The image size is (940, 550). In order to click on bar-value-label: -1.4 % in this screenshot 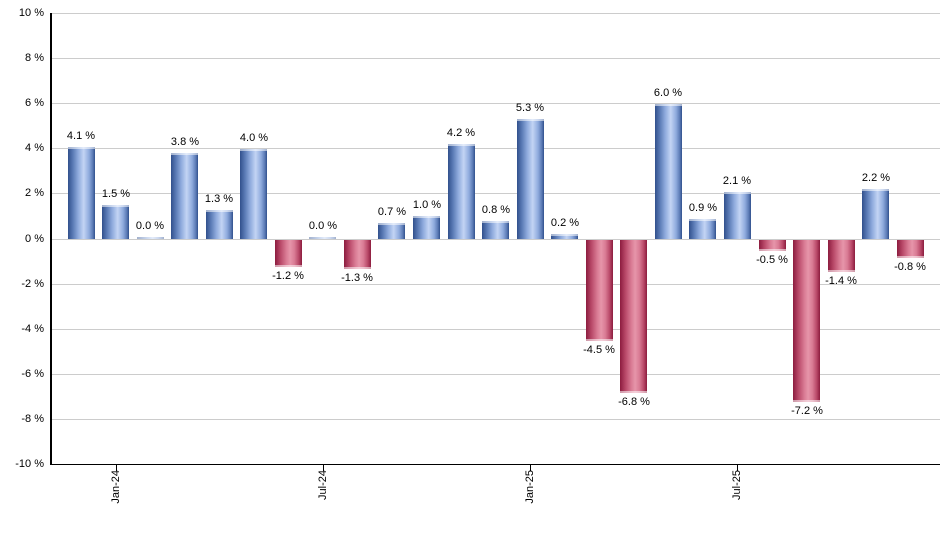, I will do `click(841, 281)`.